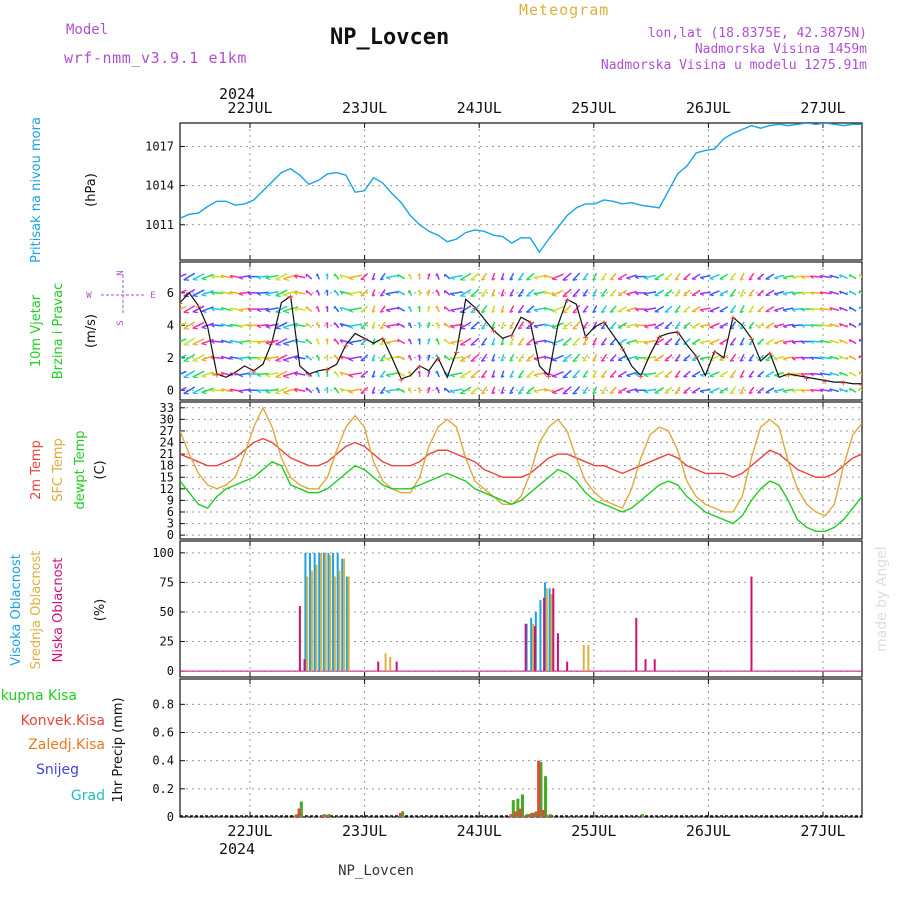 This screenshot has height=900, width=900. Describe the element at coordinates (593, 108) in the screenshot. I see `day-label-top: 25JUL` at that location.